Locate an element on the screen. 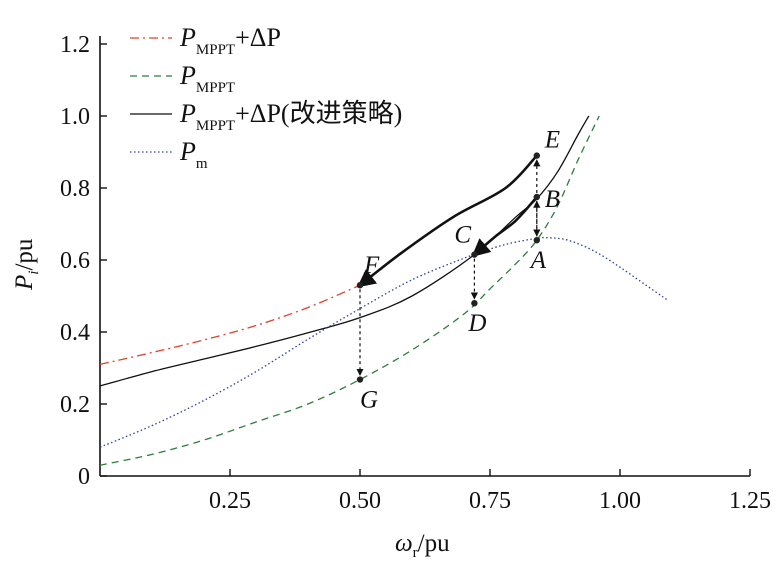  point-G is located at coordinates (360, 379).